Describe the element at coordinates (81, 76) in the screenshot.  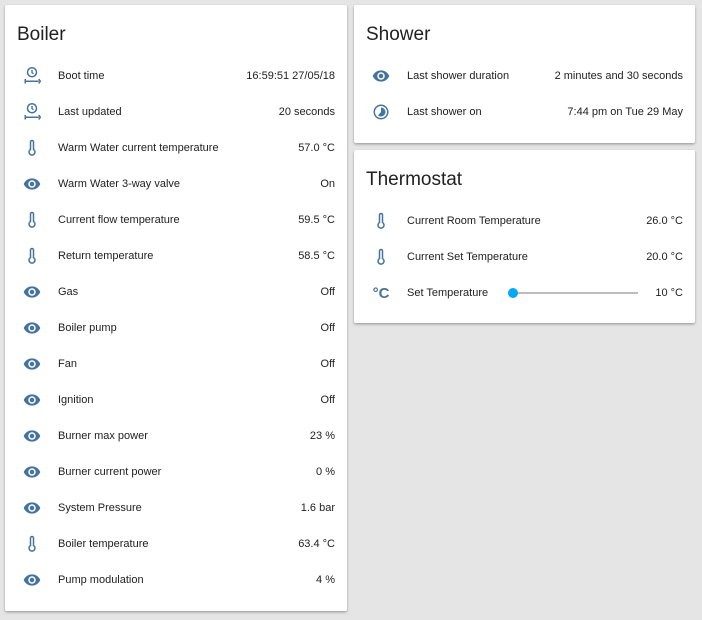
I see `entity-label: Boot time` at that location.